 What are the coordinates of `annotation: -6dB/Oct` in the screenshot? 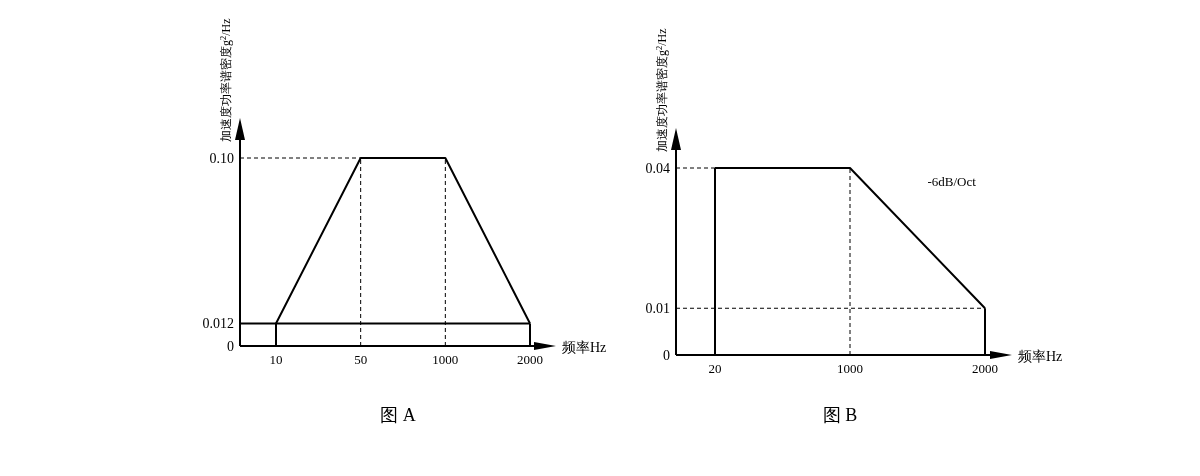 It's located at (952, 181).